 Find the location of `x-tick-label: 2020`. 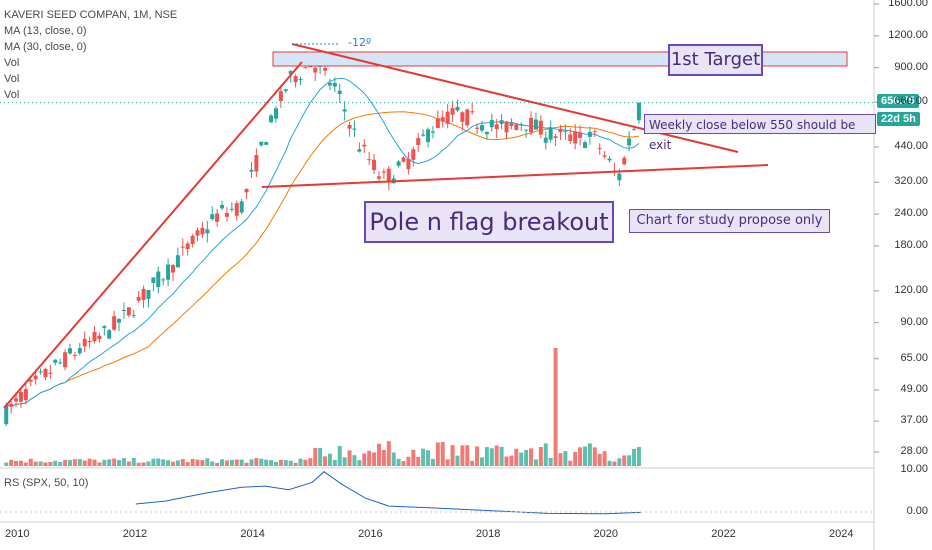

x-tick-label: 2020 is located at coordinates (606, 534).